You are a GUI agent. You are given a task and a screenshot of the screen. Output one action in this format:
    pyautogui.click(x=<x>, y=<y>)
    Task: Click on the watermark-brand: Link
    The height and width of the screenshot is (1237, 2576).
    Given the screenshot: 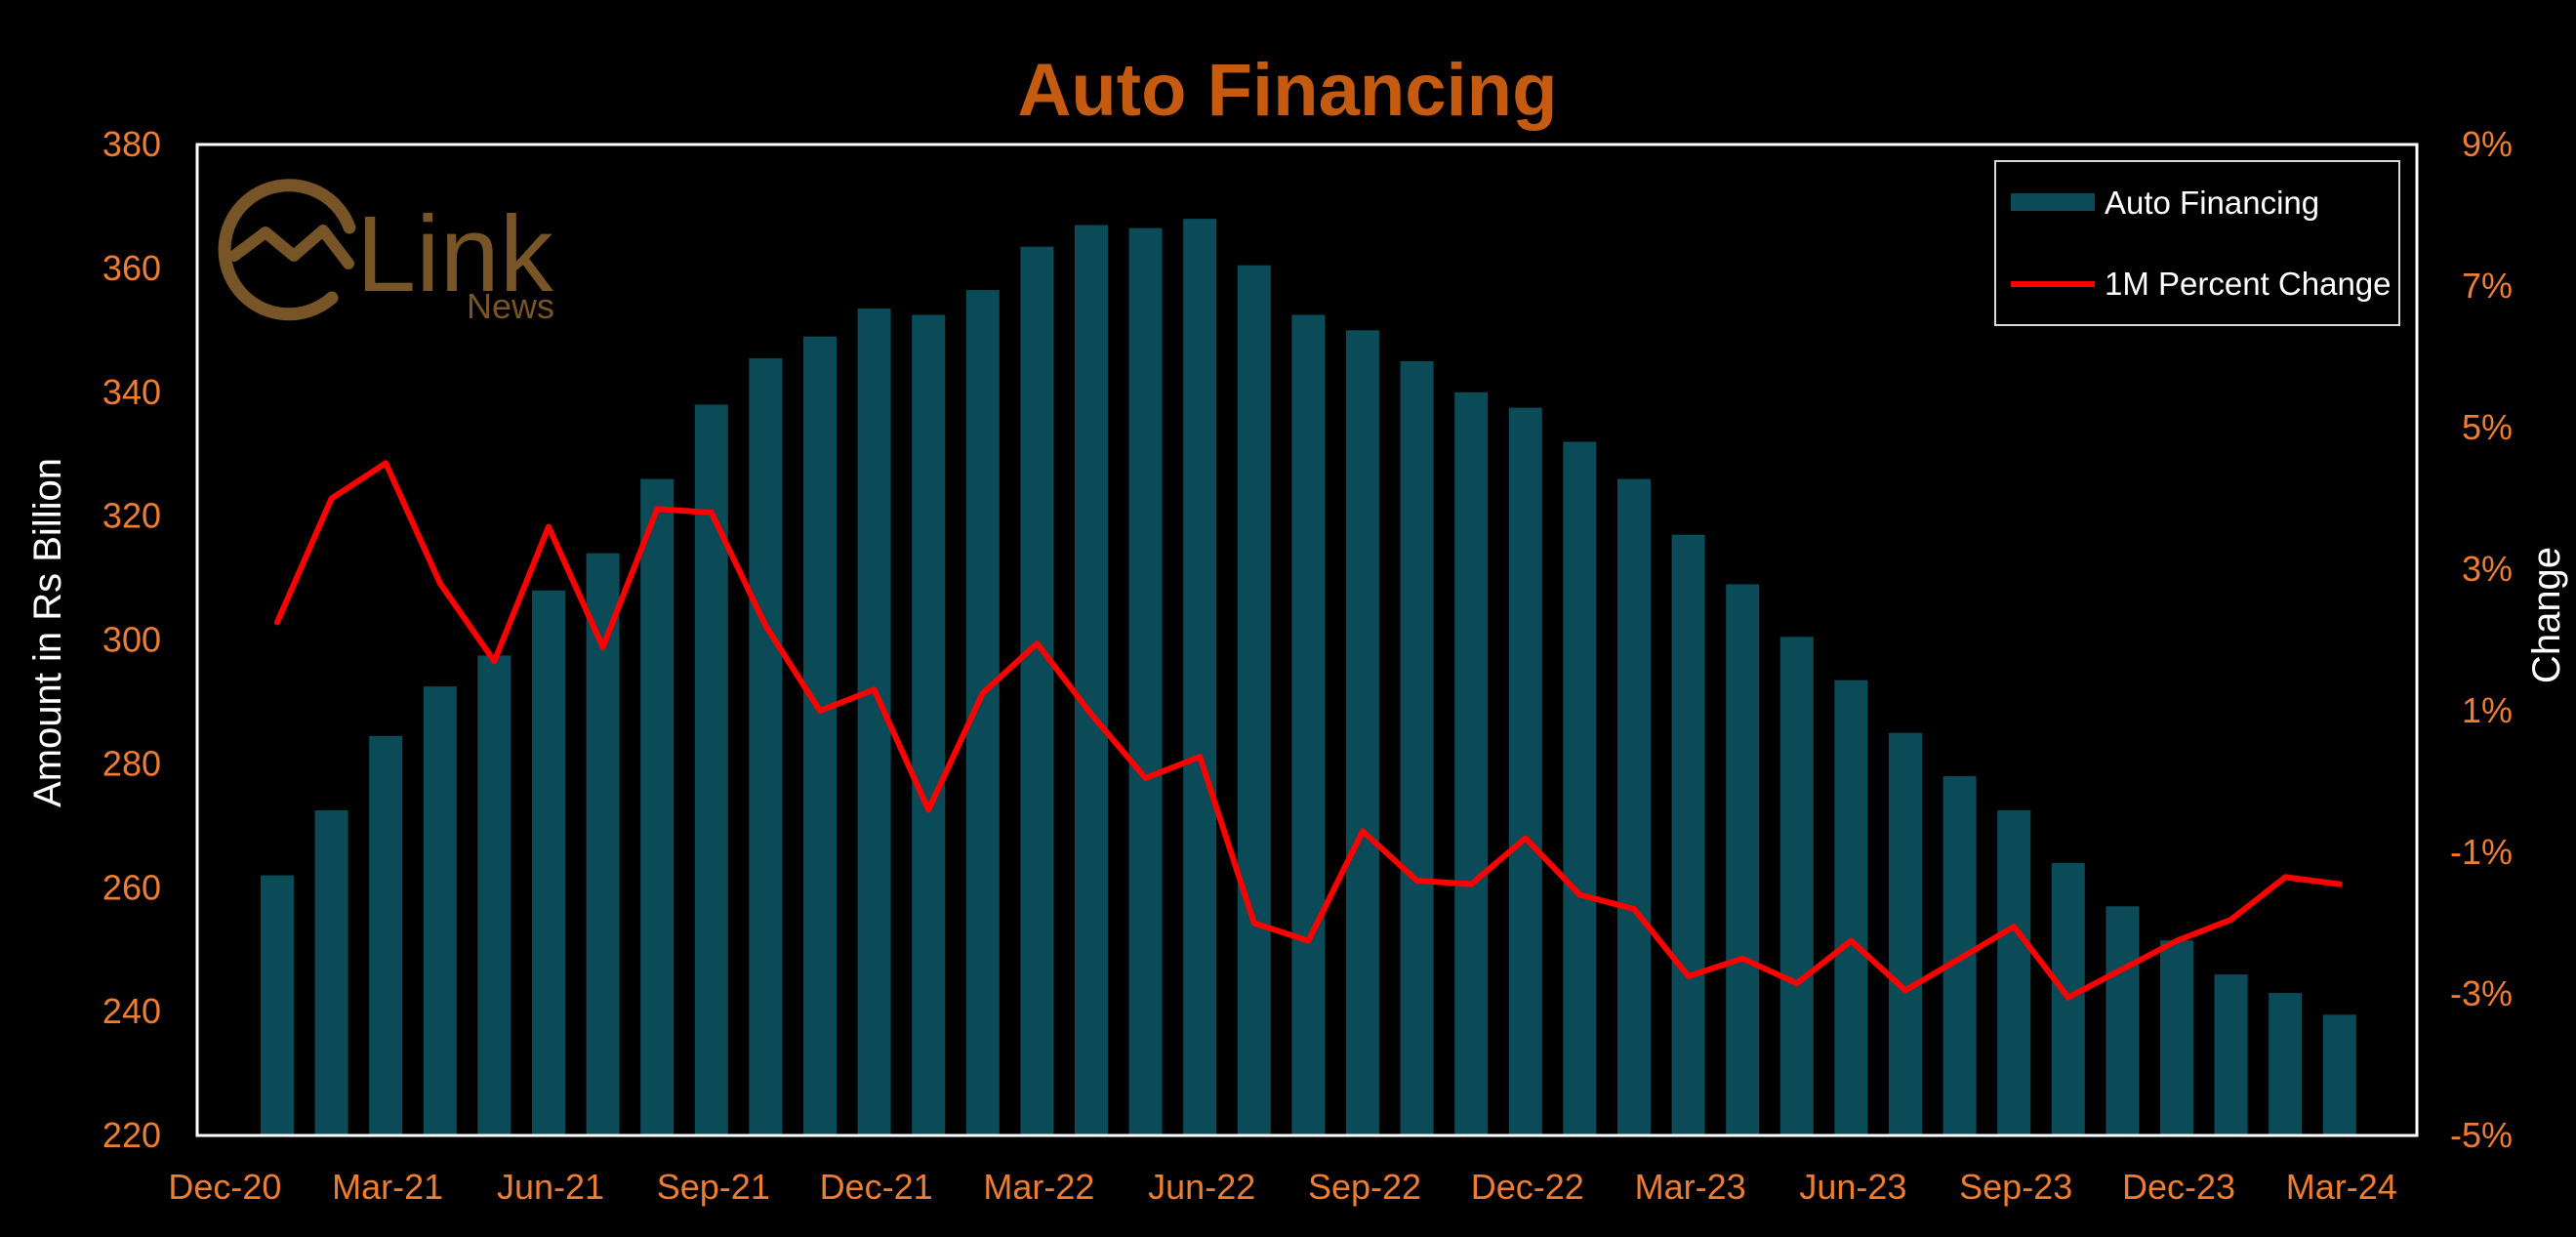 What is the action you would take?
    pyautogui.click(x=455, y=254)
    